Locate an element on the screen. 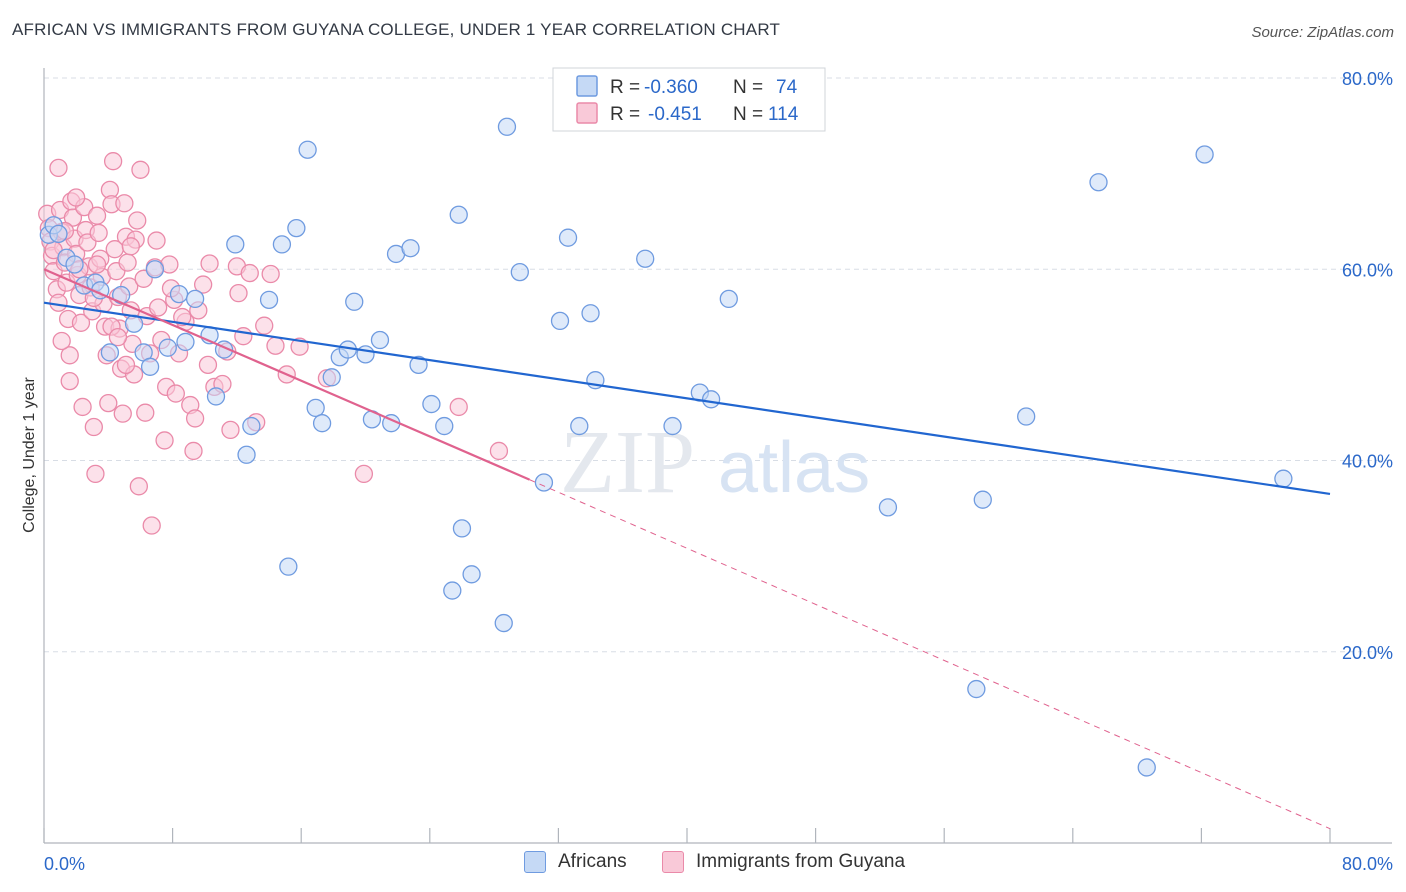 The height and width of the screenshot is (892, 1406). legend-swatch-guyana is located at coordinates (587, 113).